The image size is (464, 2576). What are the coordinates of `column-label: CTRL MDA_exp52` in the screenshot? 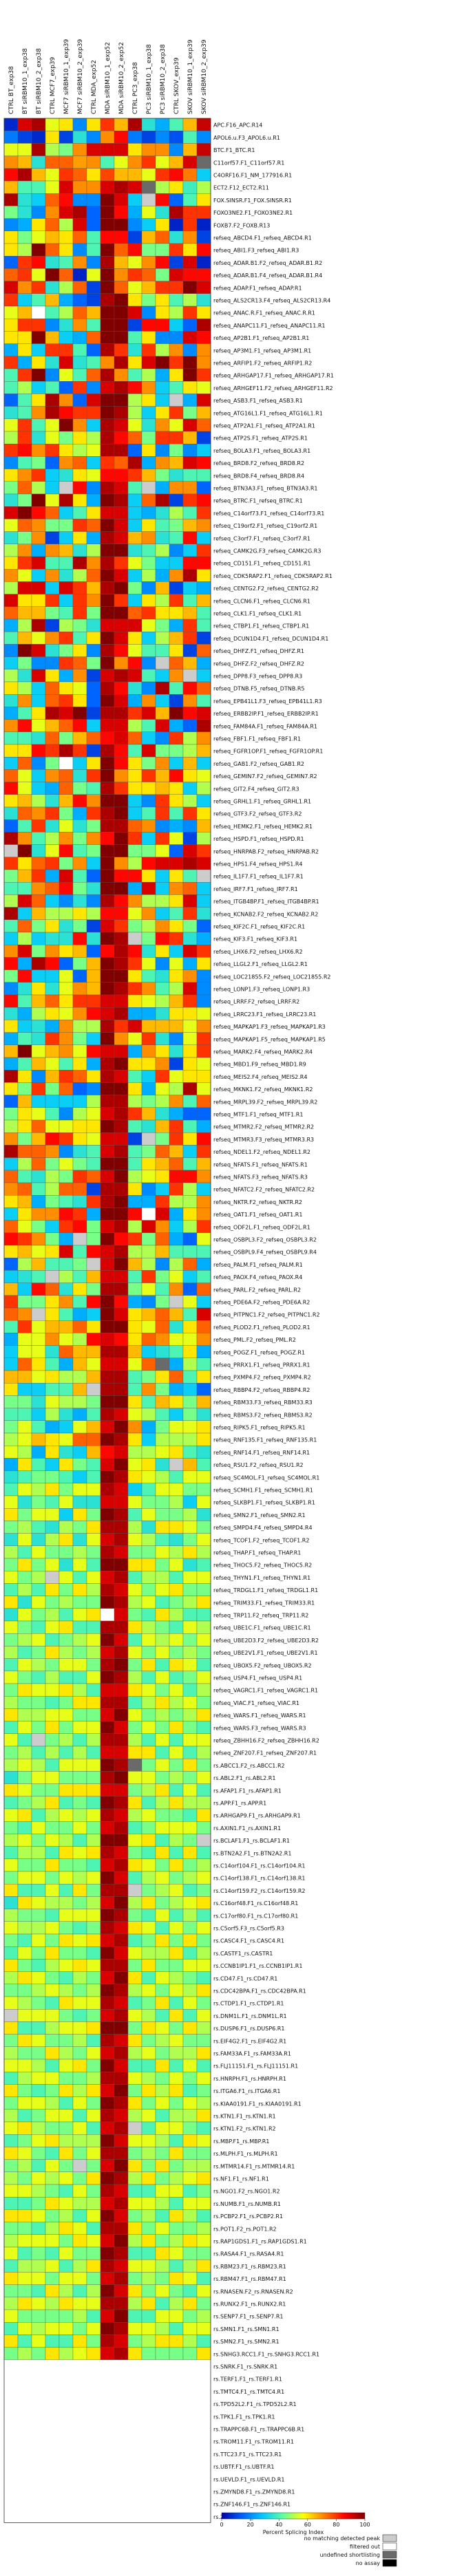 It's located at (95, 87).